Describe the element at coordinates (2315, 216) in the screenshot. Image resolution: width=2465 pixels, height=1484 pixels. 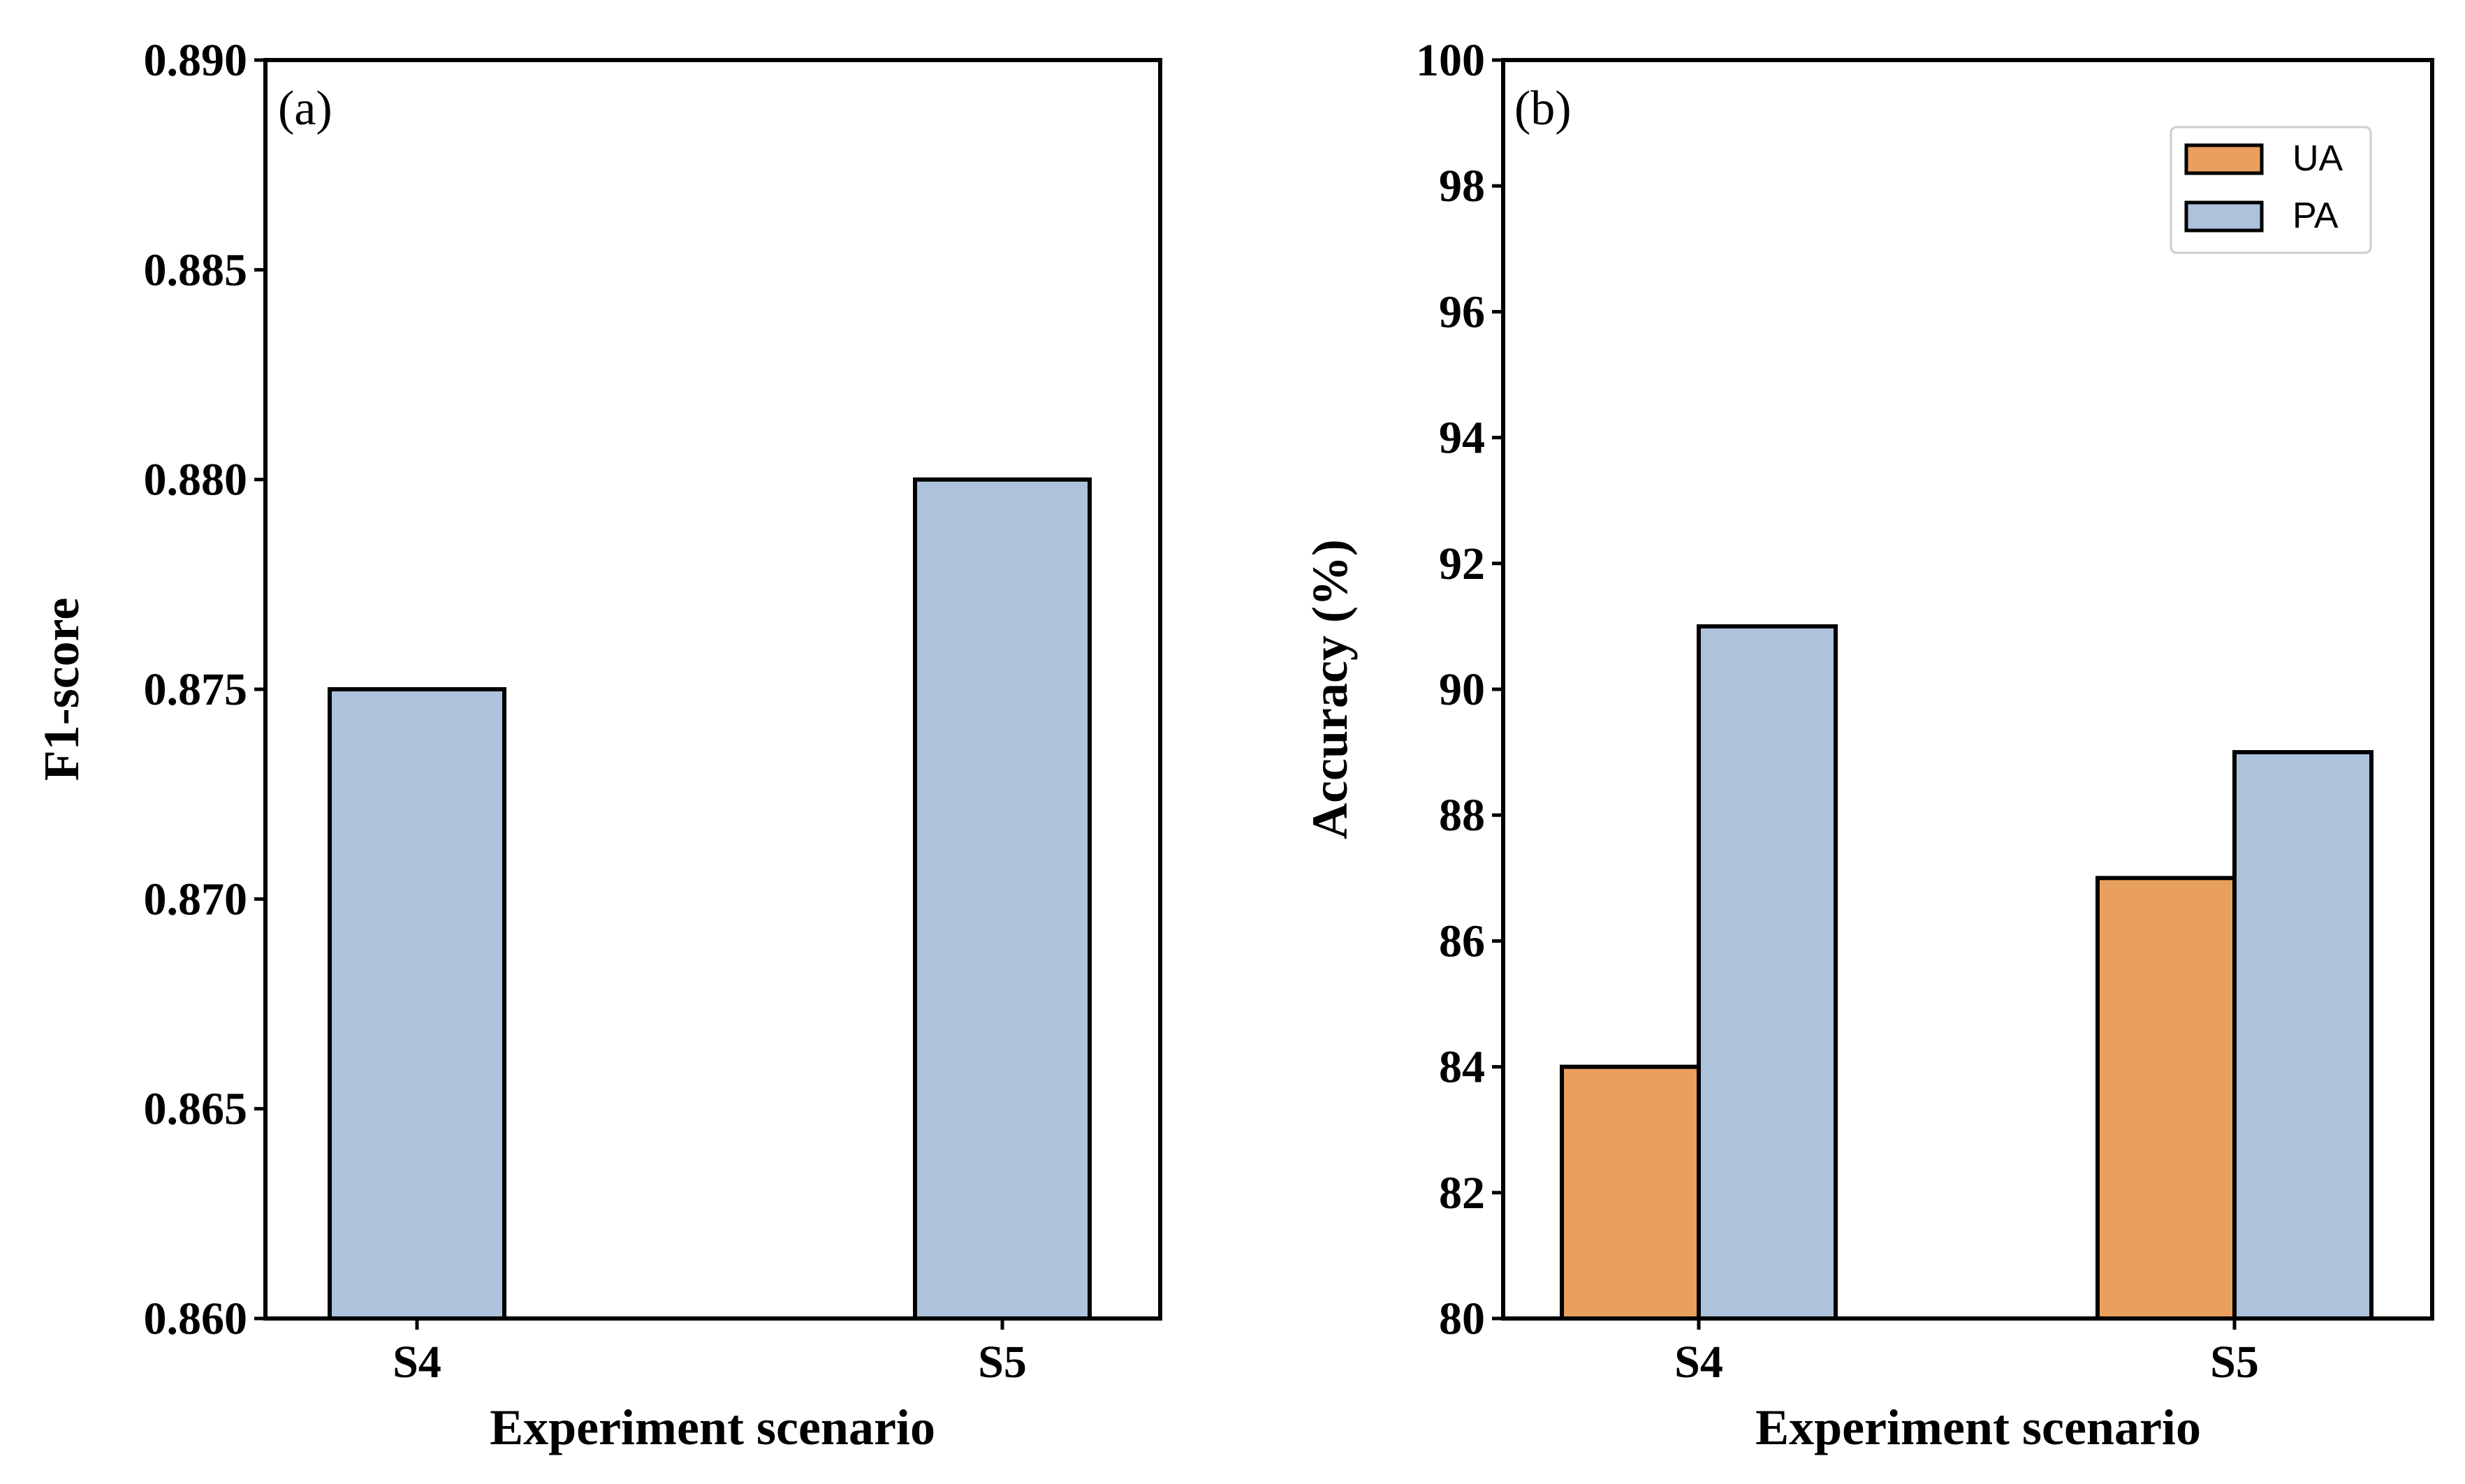
I see `legend-label-pa: PA` at that location.